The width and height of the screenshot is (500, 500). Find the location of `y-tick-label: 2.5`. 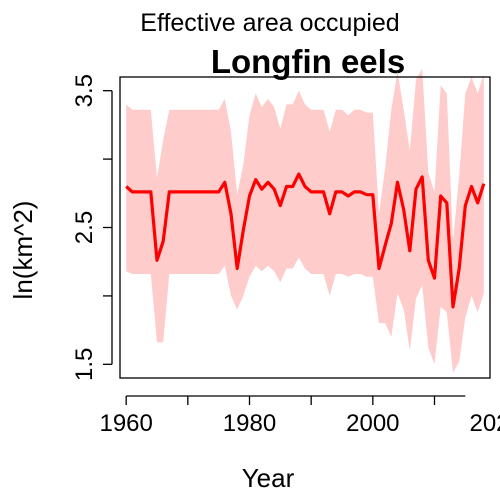

y-tick-label: 2.5 is located at coordinates (84, 227).